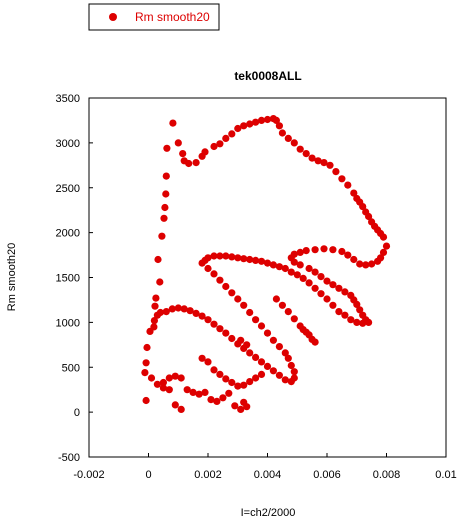 The width and height of the screenshot is (465, 525). What do you see at coordinates (154, 17) in the screenshot?
I see `legend: Rm smooth20` at bounding box center [154, 17].